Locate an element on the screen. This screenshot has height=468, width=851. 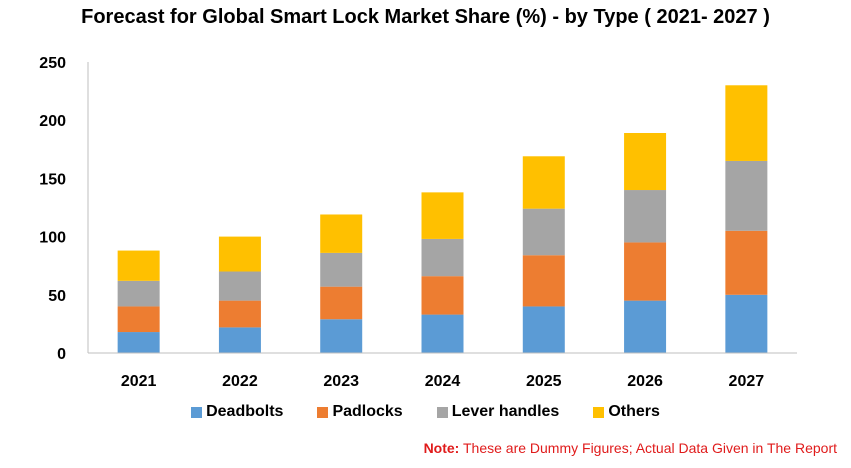
legend-label: Deadbolts is located at coordinates (245, 411).